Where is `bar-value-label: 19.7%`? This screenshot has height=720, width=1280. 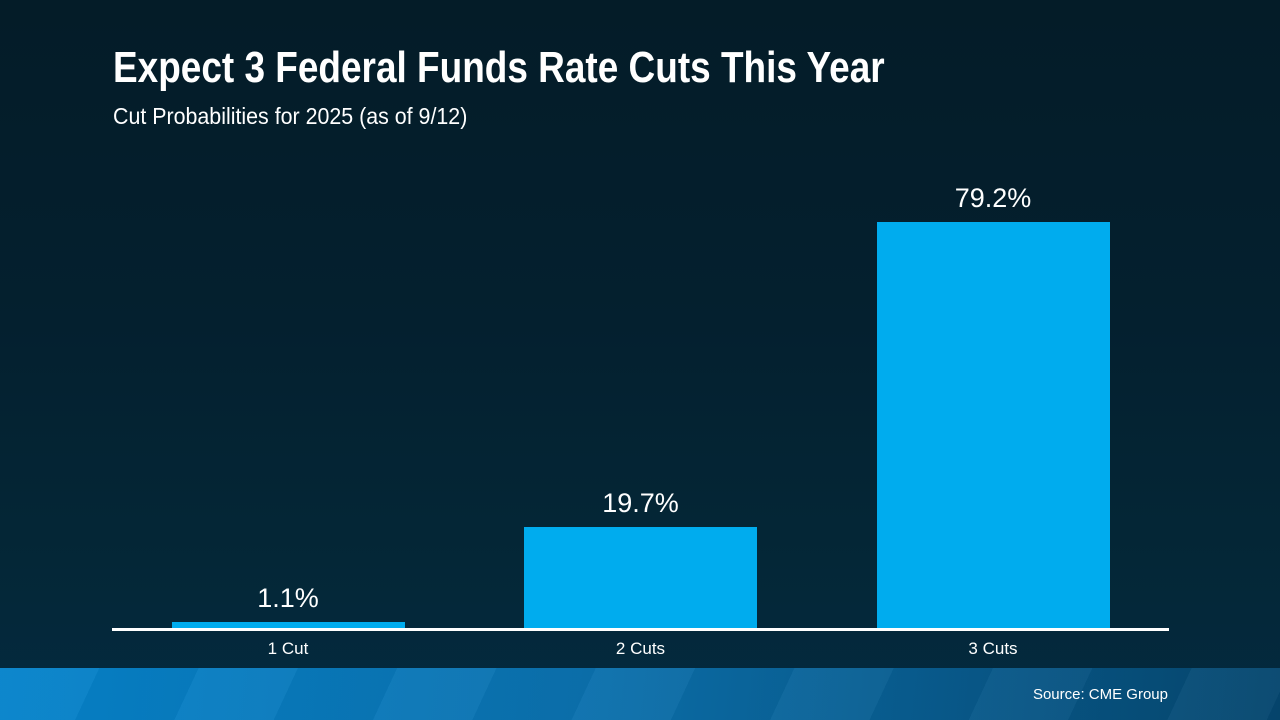
bar-value-label: 19.7% is located at coordinates (640, 502).